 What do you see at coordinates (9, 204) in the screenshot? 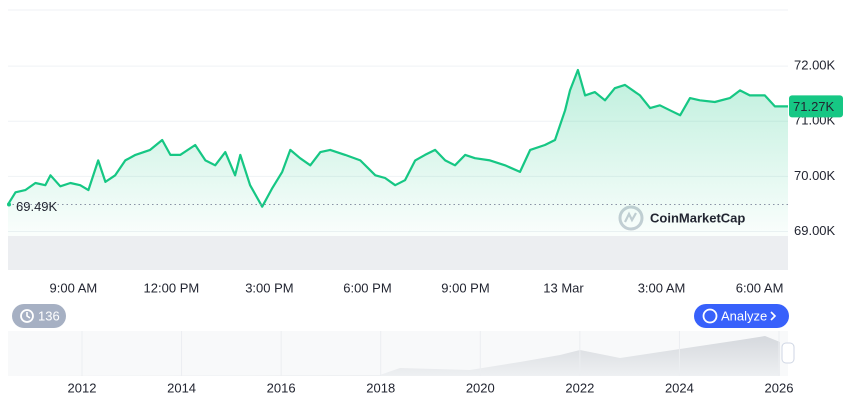
I see `open-price-dot` at bounding box center [9, 204].